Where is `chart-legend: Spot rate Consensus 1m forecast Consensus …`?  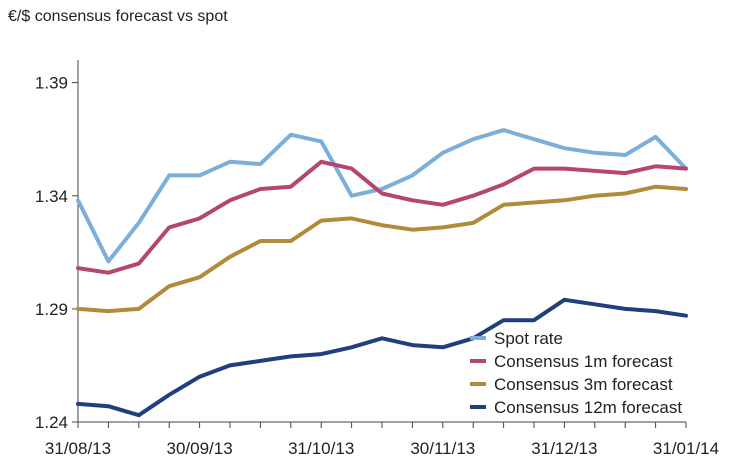
chart-legend: Spot rate Consensus 1m forecast Consensus … is located at coordinates (576, 373).